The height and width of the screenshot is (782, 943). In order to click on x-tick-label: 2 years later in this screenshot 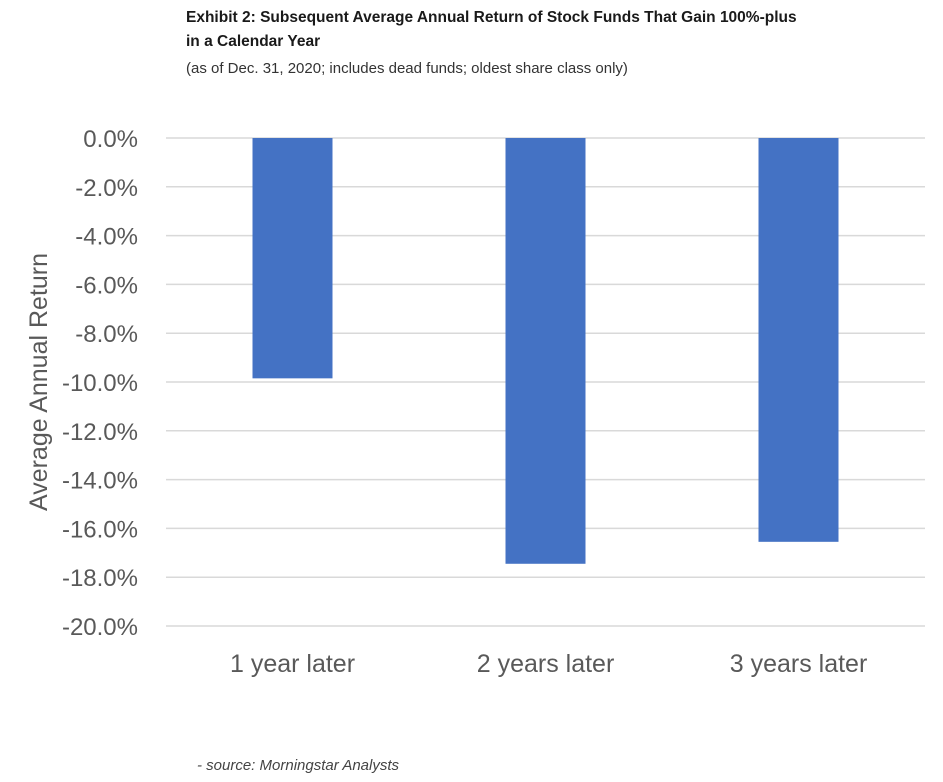, I will do `click(546, 664)`.